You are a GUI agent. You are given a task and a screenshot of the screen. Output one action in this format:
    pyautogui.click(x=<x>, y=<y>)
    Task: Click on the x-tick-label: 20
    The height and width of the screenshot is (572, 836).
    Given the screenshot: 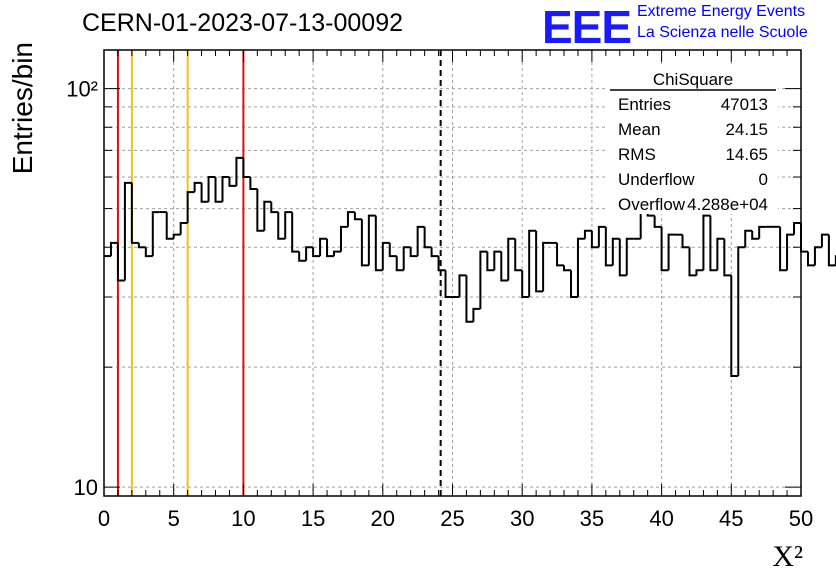 What is the action you would take?
    pyautogui.click(x=383, y=518)
    